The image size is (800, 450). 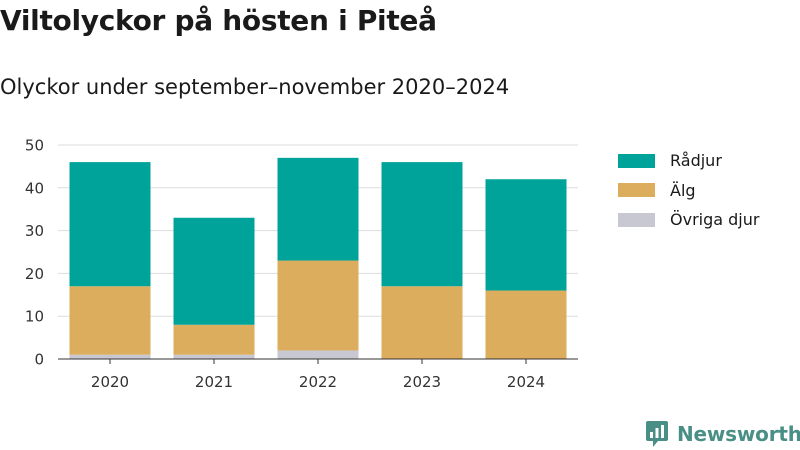 I want to click on brand-name: Newsworthy, so click(x=738, y=434).